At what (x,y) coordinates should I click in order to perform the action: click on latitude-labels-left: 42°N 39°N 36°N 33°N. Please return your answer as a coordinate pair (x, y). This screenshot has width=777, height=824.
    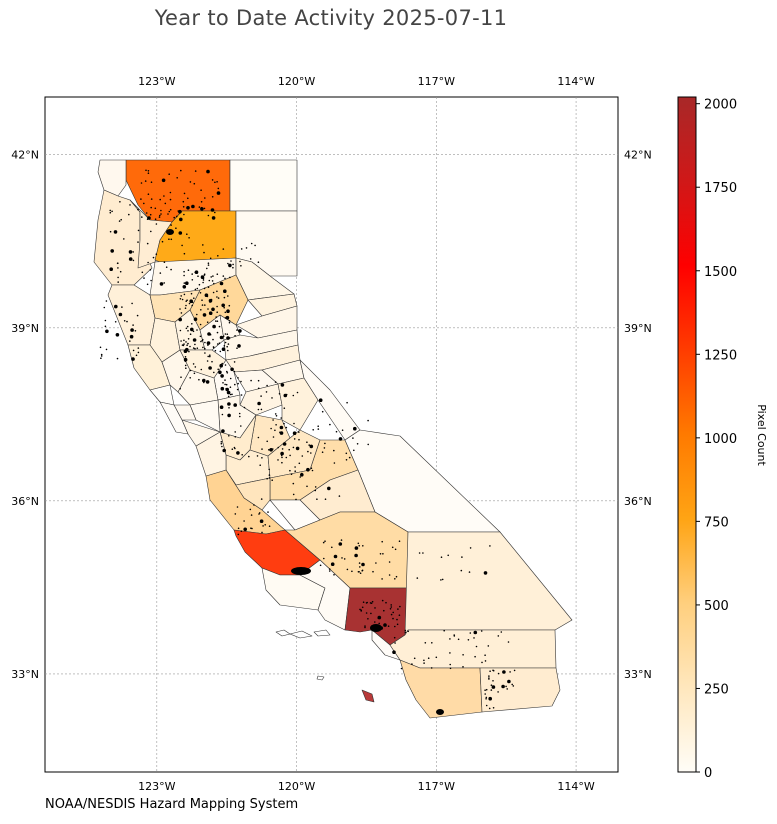
    Looking at the image, I should click on (25, 415).